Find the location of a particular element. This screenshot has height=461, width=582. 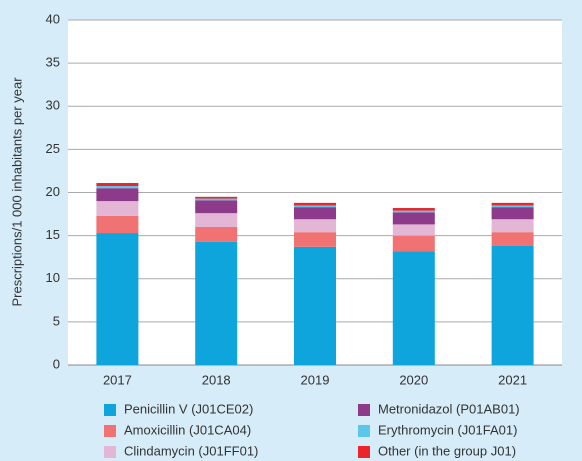

y-tick-label: 0 is located at coordinates (56, 363).